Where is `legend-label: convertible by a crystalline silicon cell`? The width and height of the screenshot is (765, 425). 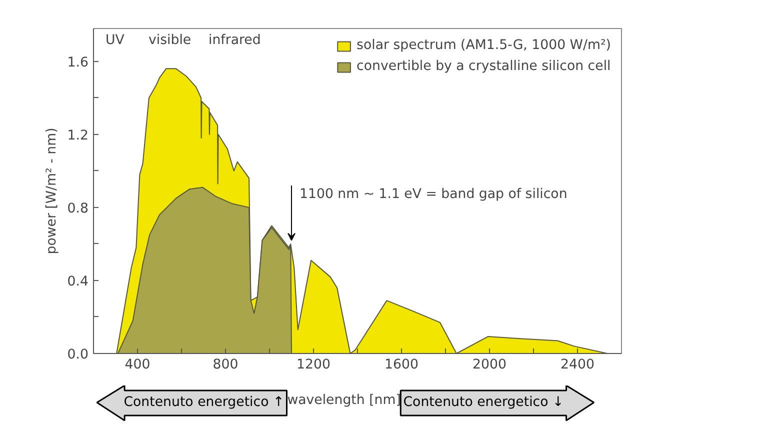 legend-label: convertible by a crystalline silicon cell is located at coordinates (483, 66).